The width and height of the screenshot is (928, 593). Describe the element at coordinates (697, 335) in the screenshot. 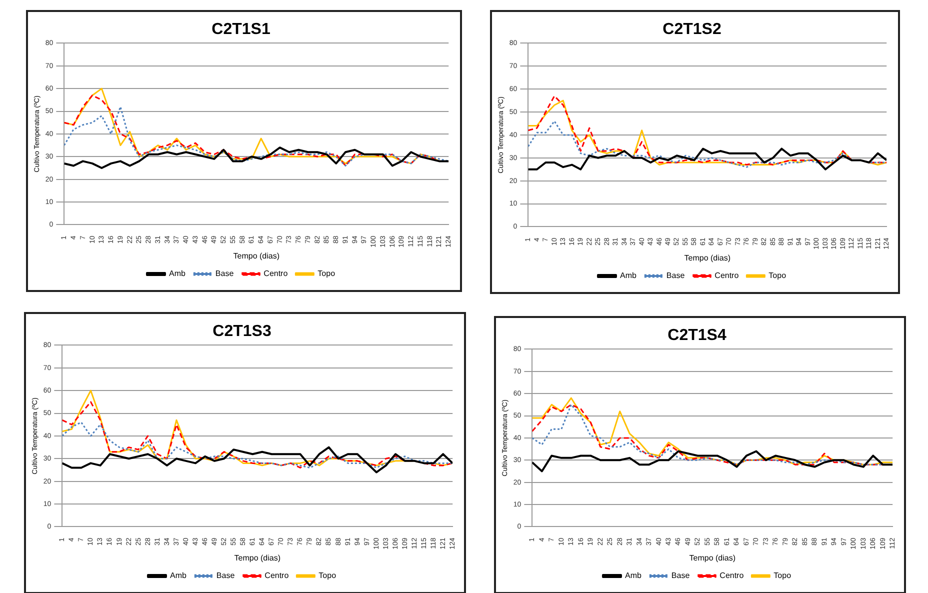

I see `chart-title: C2T1S4` at that location.